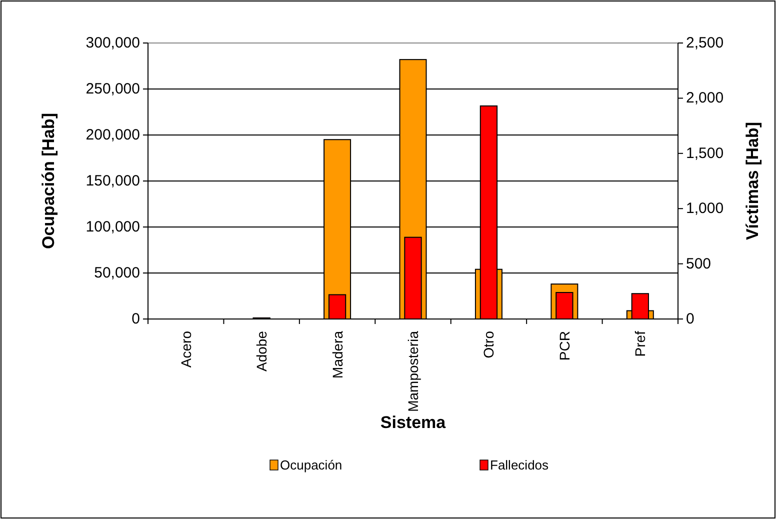 The image size is (784, 521). Describe the element at coordinates (117, 273) in the screenshot. I see `y-tick-label: 50,000` at that location.